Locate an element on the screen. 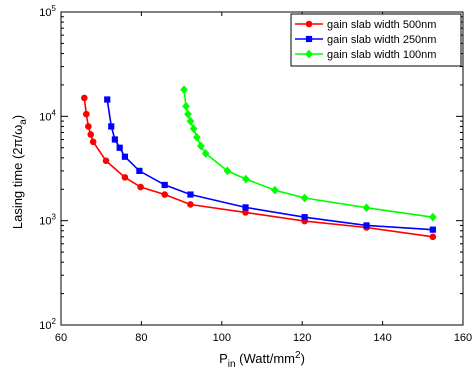 The width and height of the screenshot is (473, 376). y-tick-label: 10⁵ is located at coordinates (47, 11).